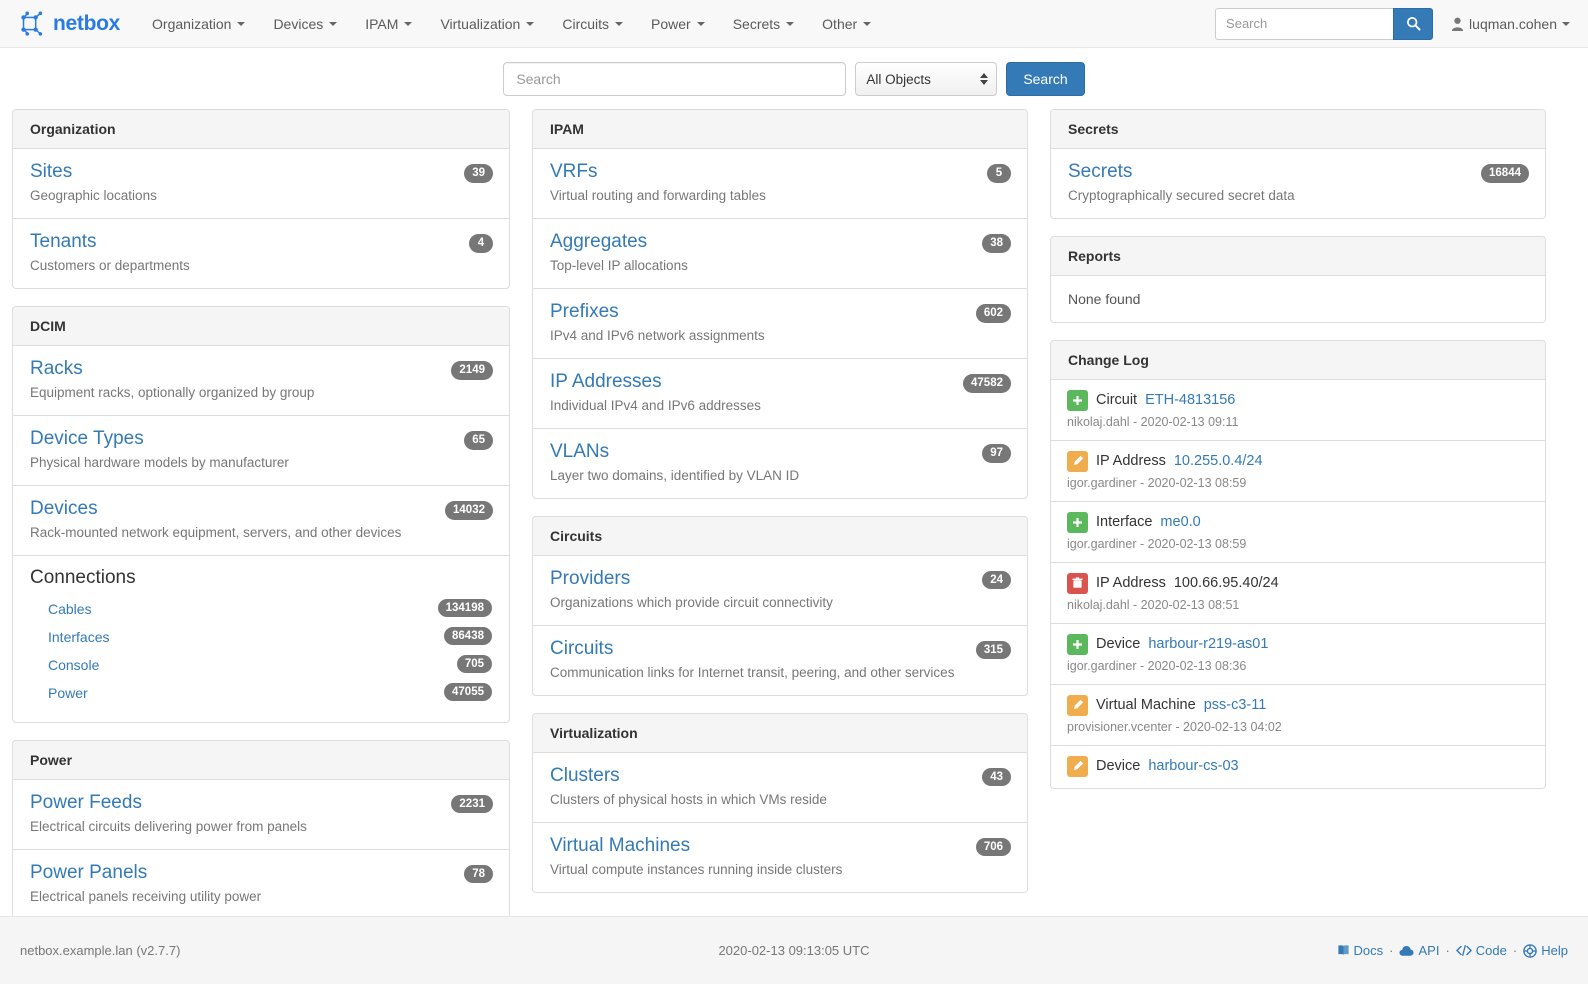 The height and width of the screenshot is (984, 1588). What do you see at coordinates (620, 845) in the screenshot?
I see `link-virtual-machines: Virtual Machines` at bounding box center [620, 845].